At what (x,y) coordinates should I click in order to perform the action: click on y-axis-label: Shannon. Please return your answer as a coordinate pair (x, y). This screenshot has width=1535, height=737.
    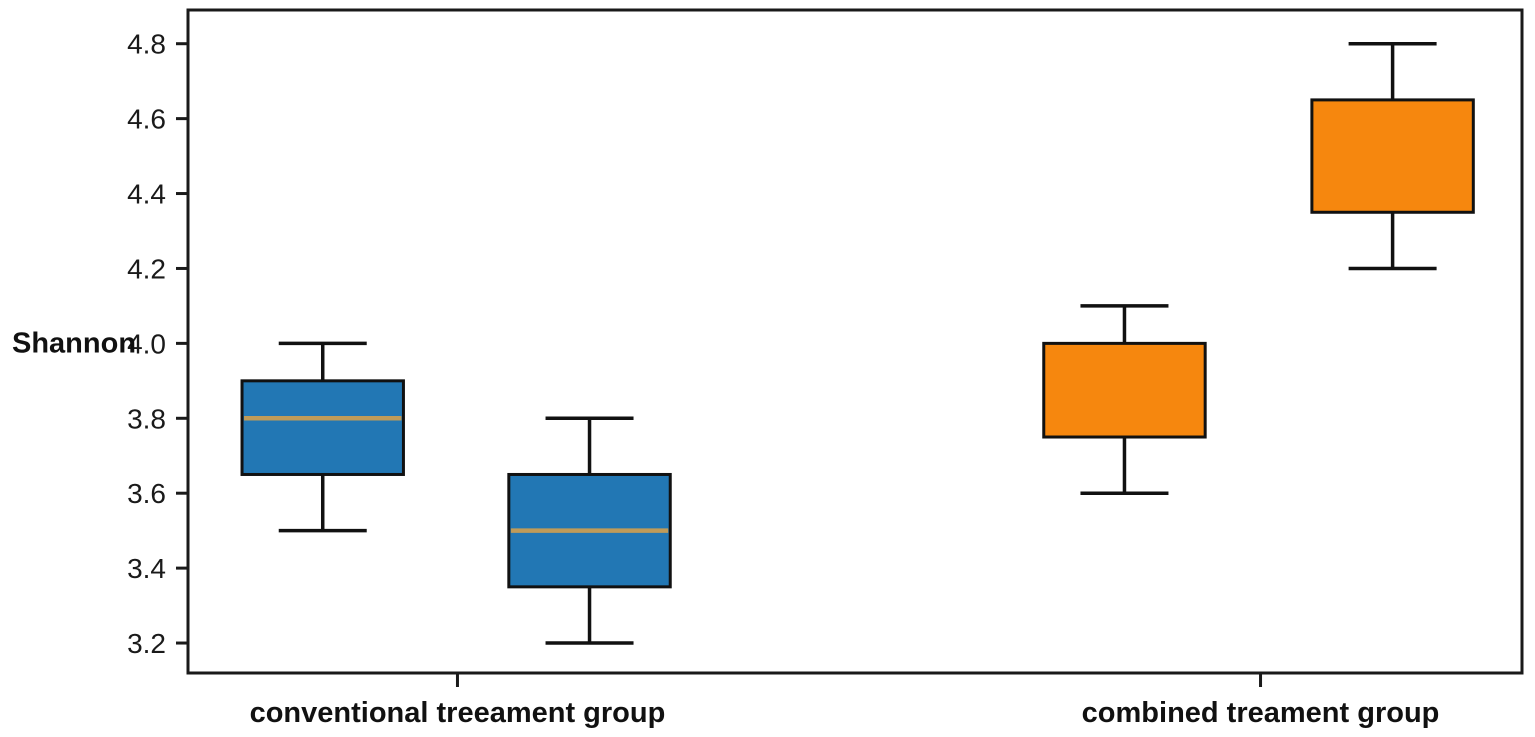
    Looking at the image, I should click on (74, 344).